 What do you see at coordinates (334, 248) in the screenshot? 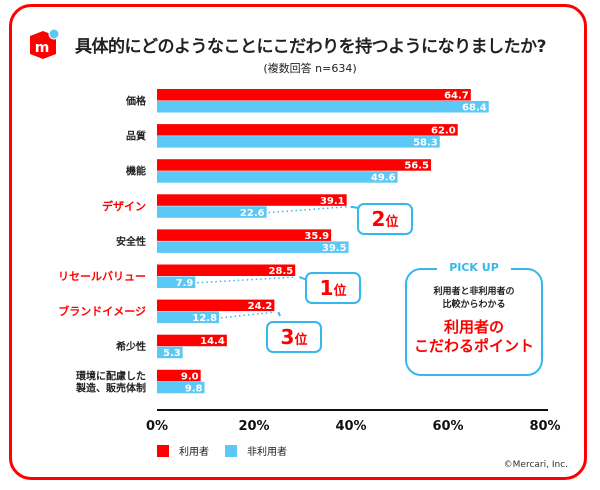
I see `bar-value-label: 39.5` at bounding box center [334, 248].